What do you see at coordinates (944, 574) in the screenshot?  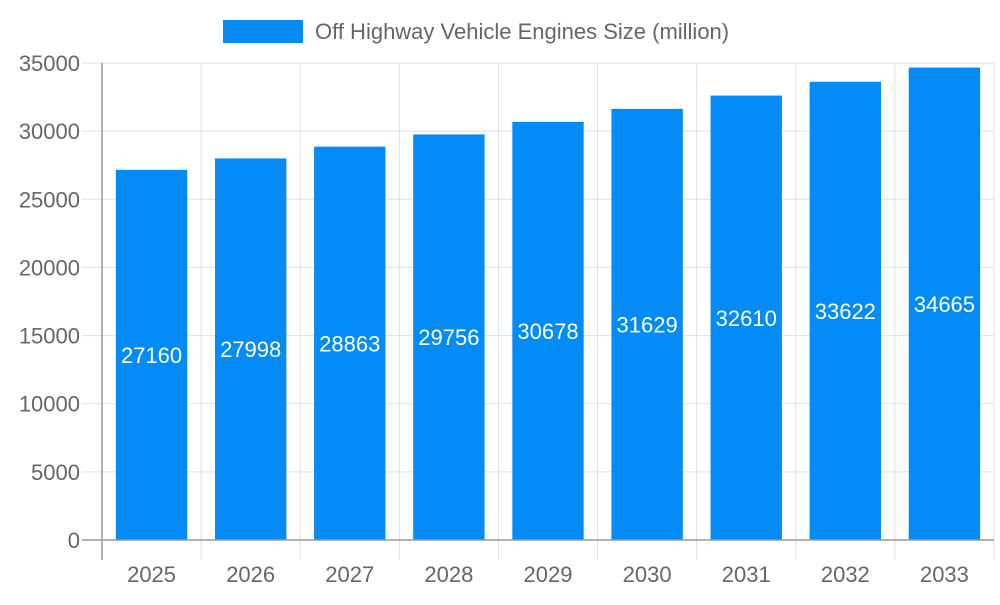 I see `x-tick-label: 2033` at bounding box center [944, 574].